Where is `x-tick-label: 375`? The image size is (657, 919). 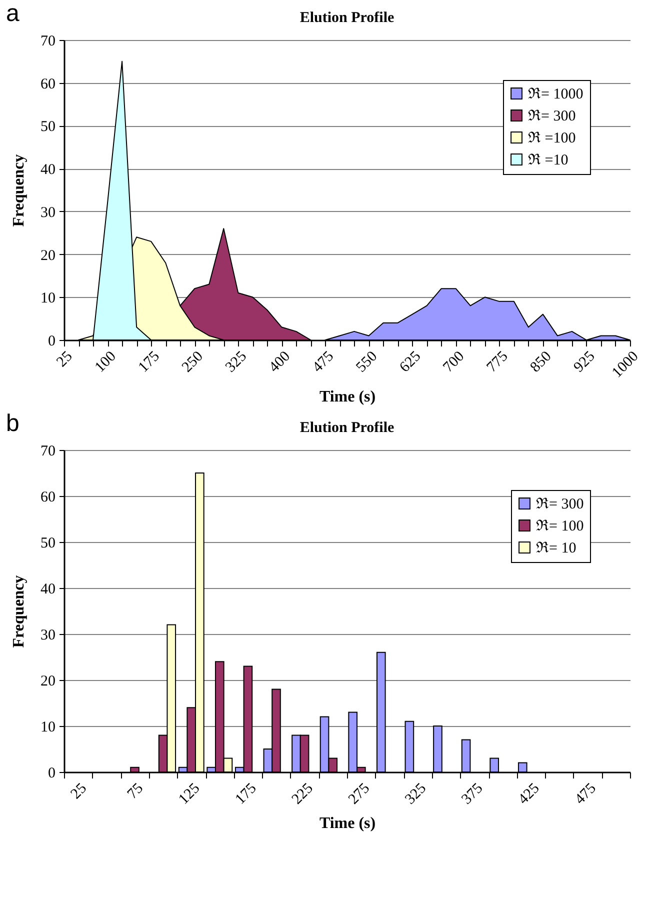
x-tick-label: 375 is located at coordinates (472, 794).